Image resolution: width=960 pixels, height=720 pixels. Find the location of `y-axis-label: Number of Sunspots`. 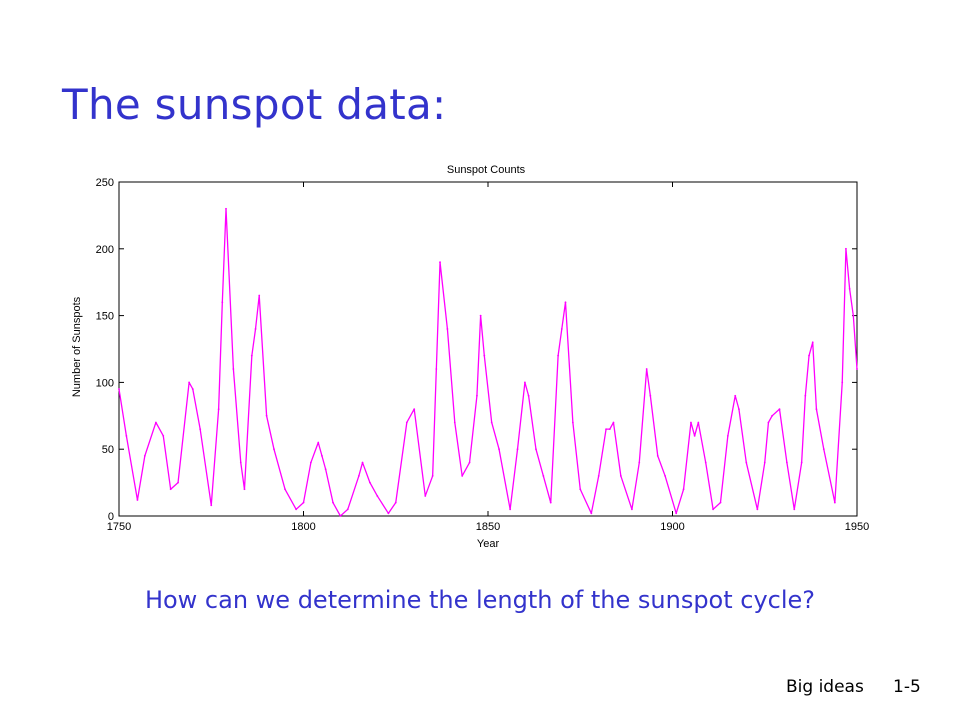

y-axis-label: Number of Sunspots is located at coordinates (77, 346).